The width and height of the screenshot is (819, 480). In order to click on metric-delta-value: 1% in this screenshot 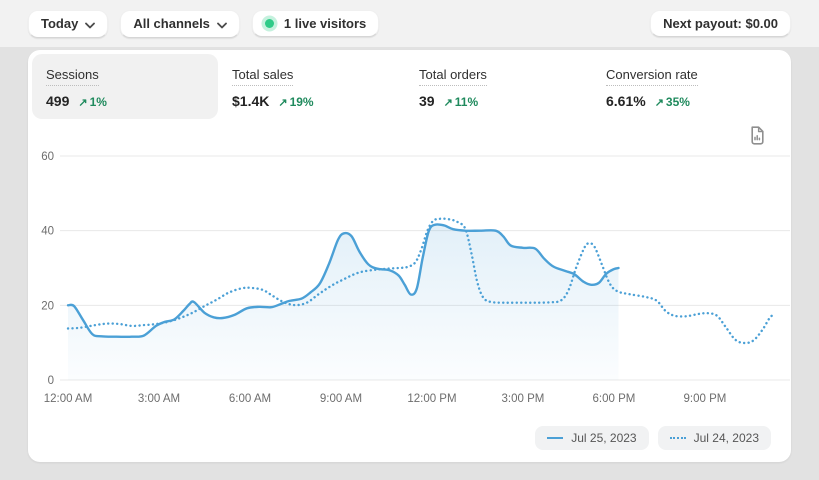, I will do `click(98, 102)`.